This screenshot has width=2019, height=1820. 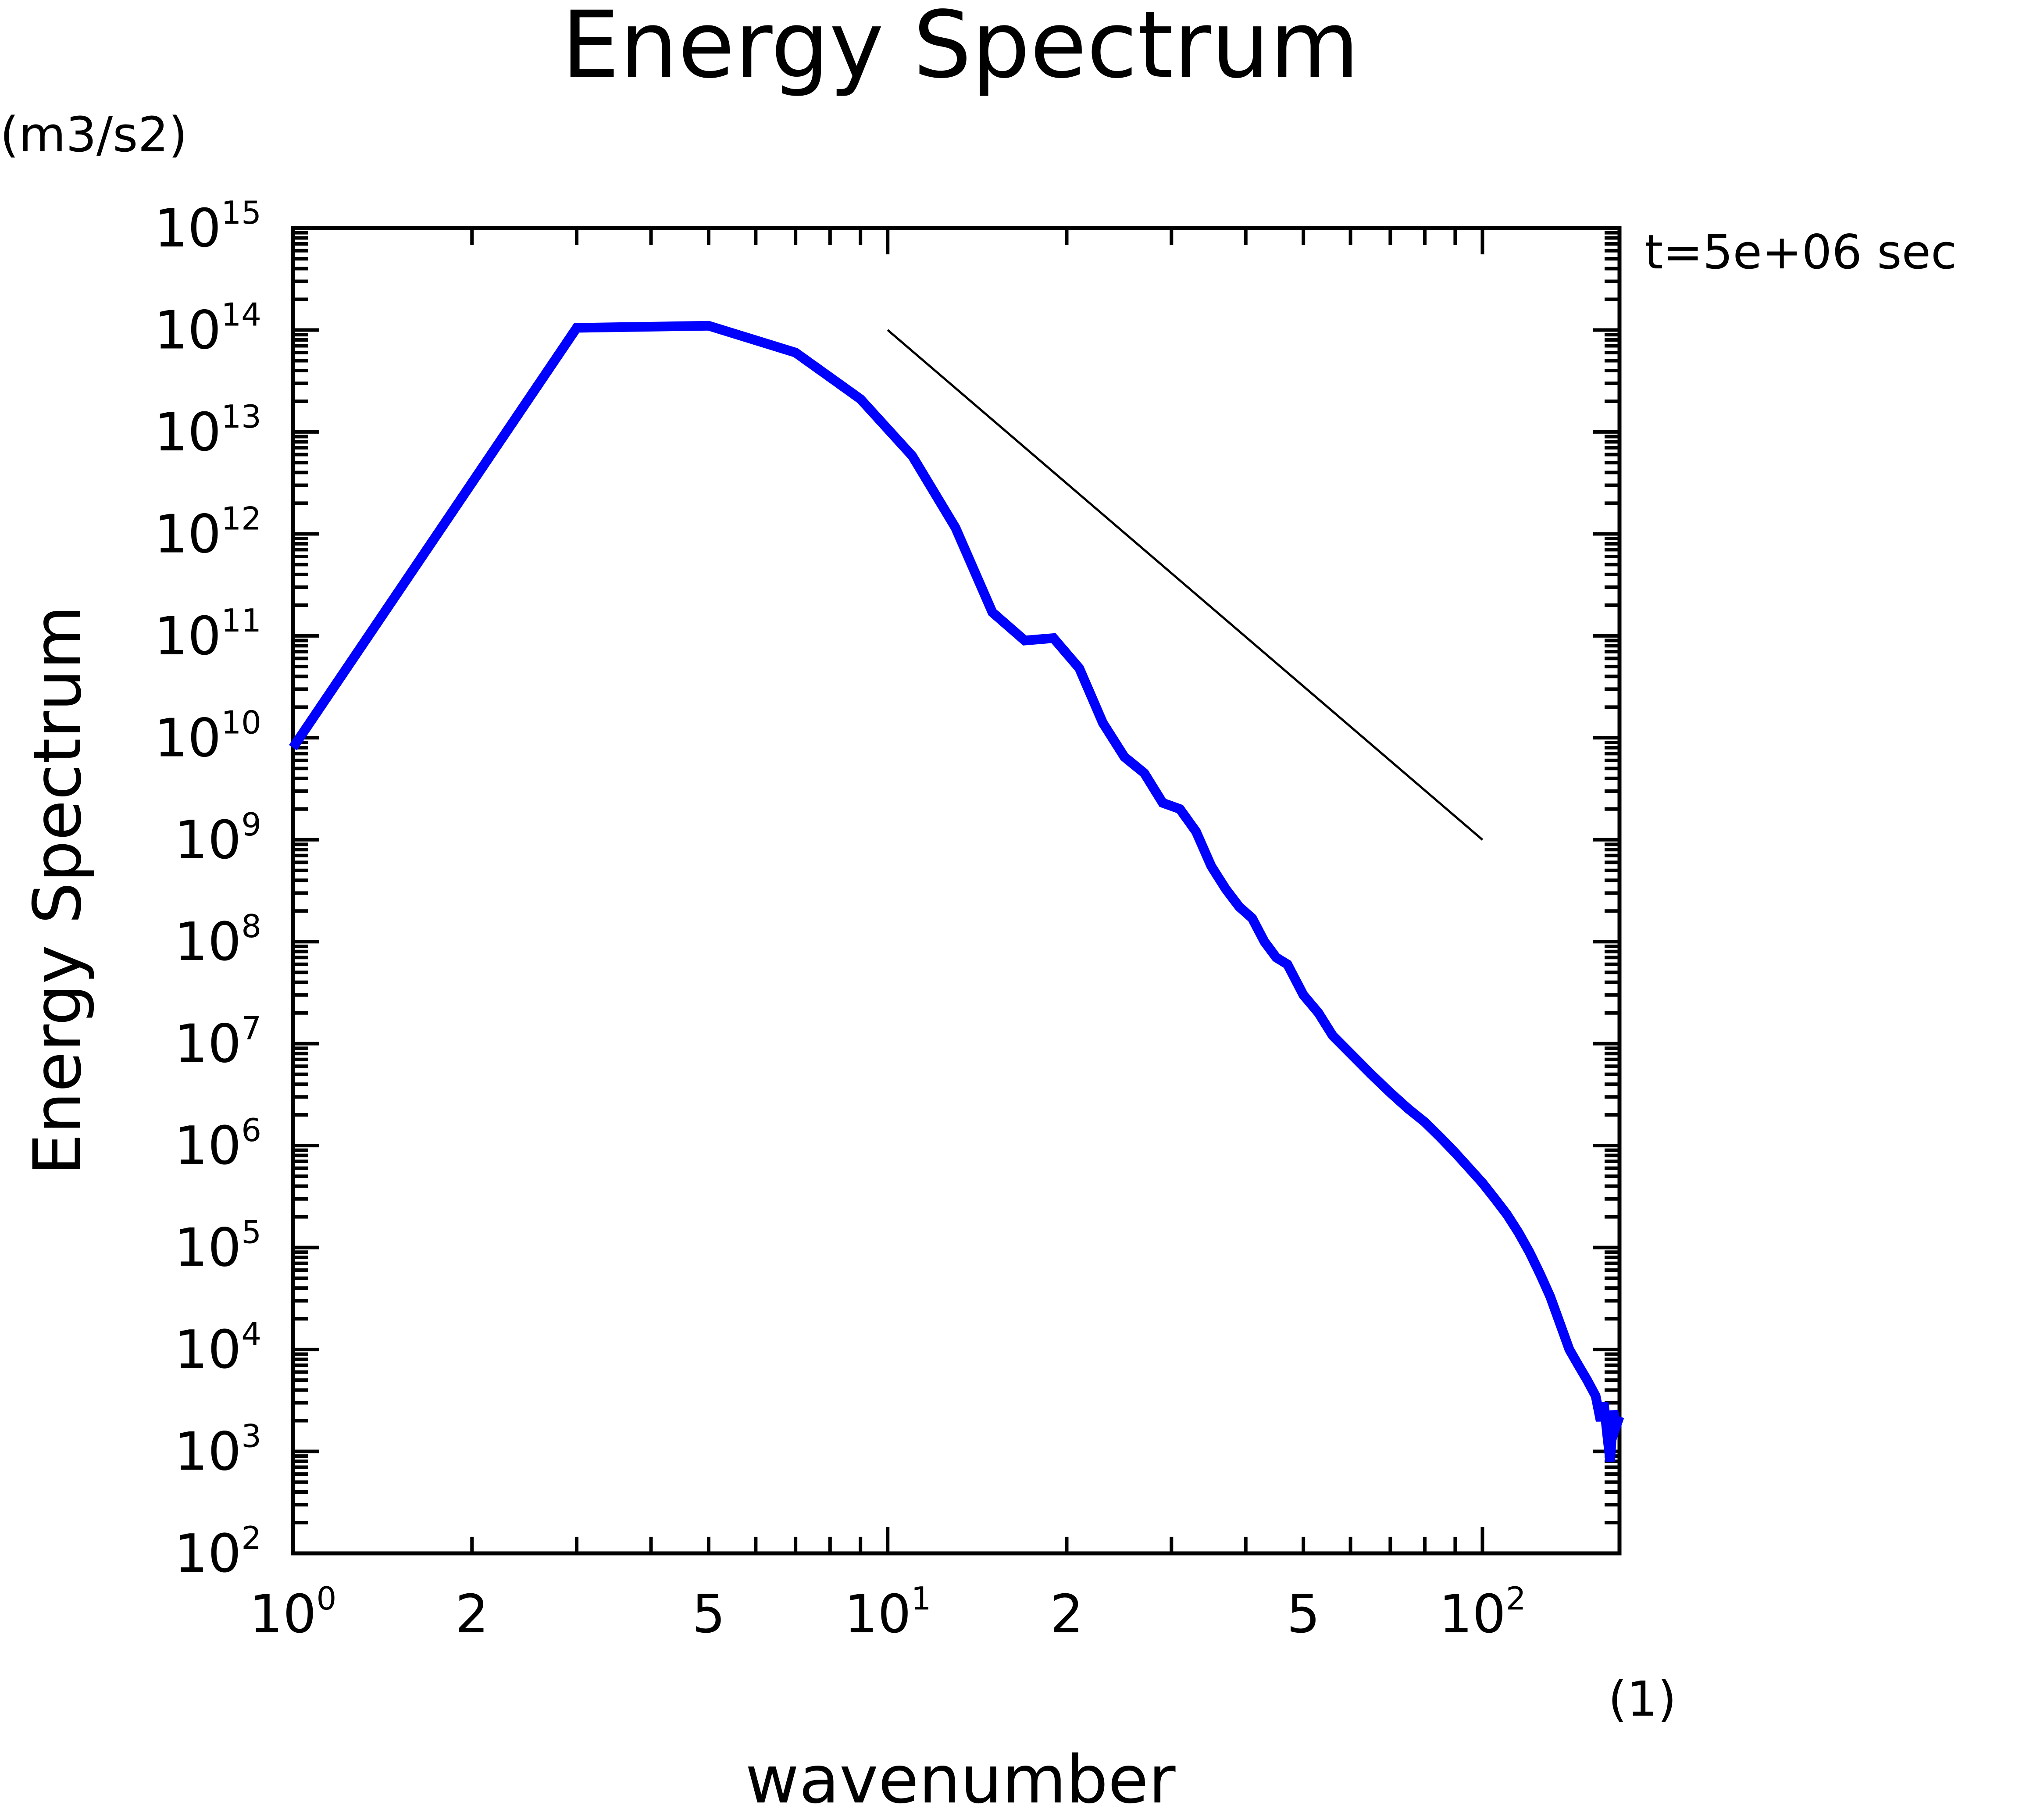 What do you see at coordinates (207, 736) in the screenshot?
I see `y-tick-label: 10¹⁰` at bounding box center [207, 736].